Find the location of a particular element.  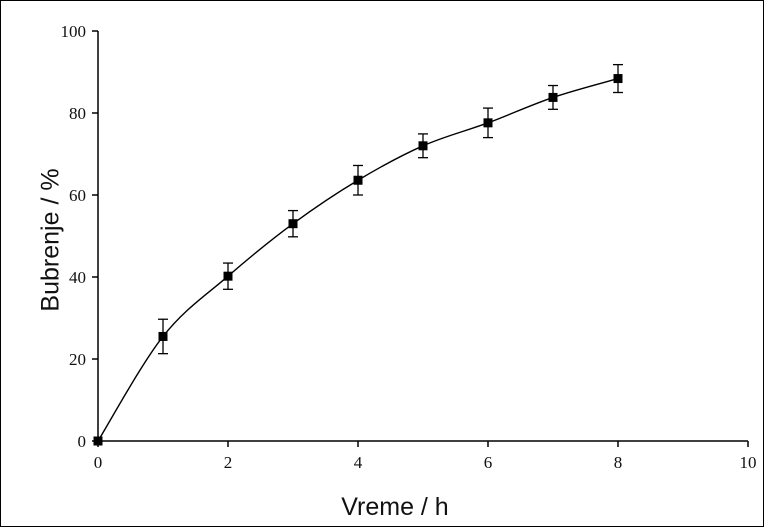

x-ticks: 0 2 4 6 8 10 is located at coordinates (425, 456).